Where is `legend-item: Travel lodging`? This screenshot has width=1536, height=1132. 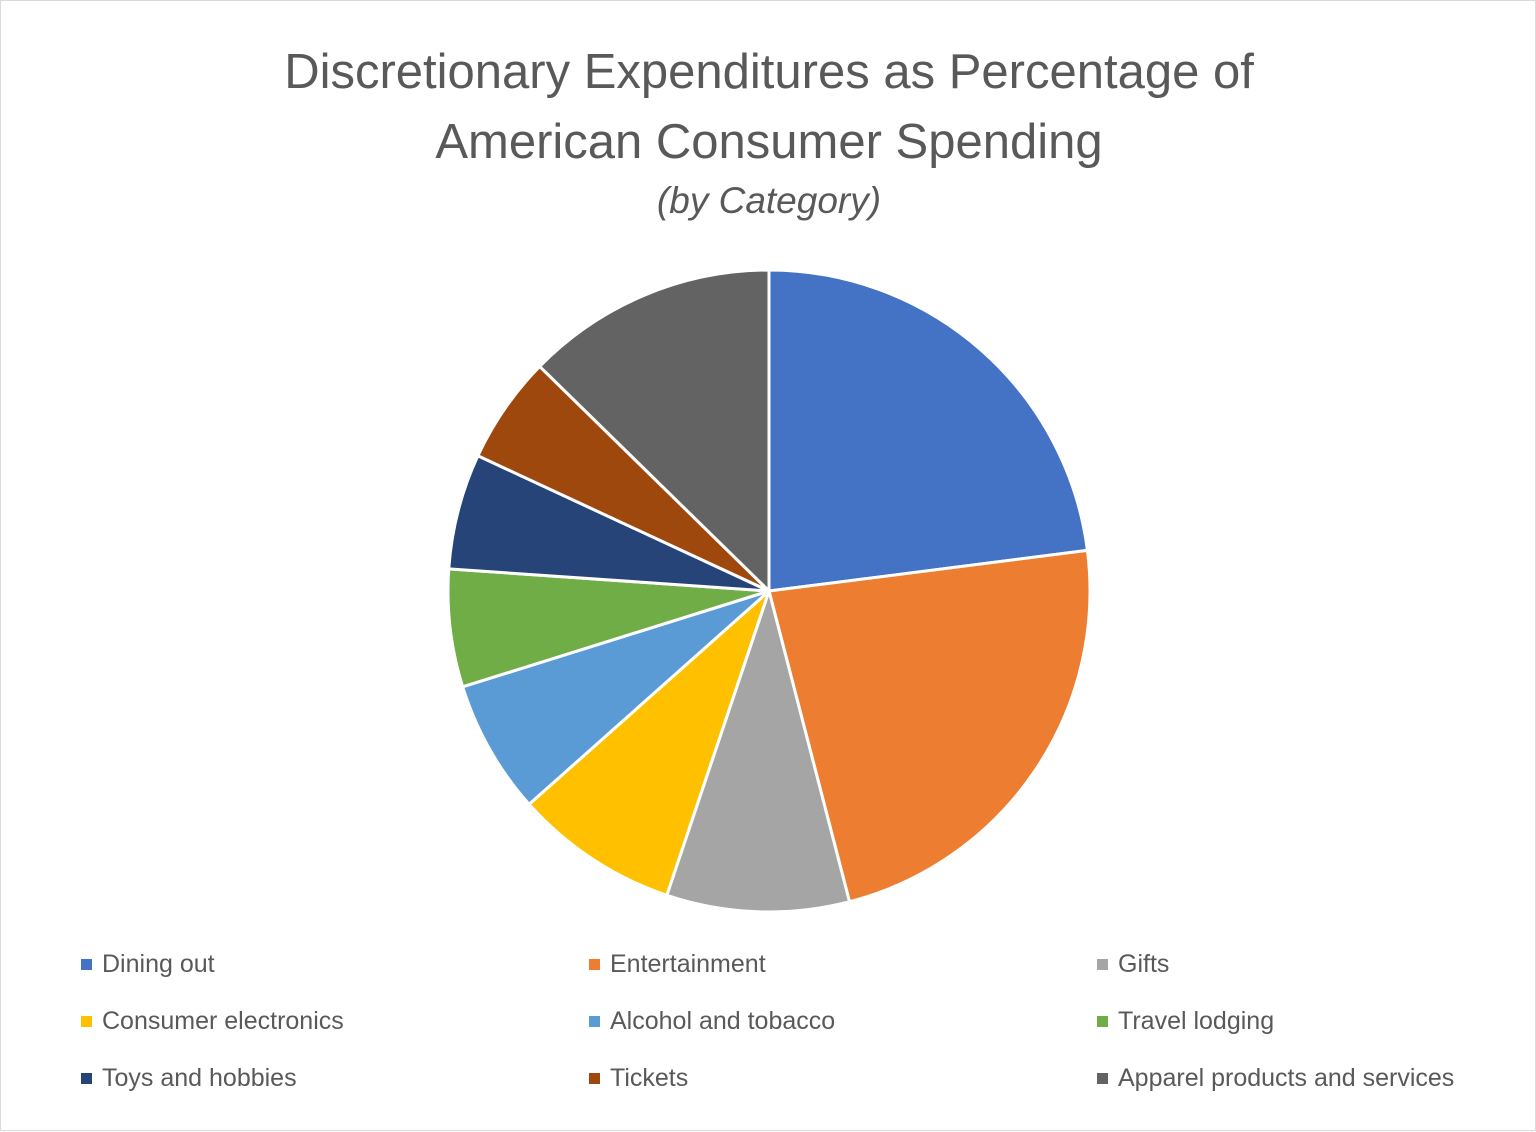
legend-item: Travel lodging is located at coordinates (1185, 1021).